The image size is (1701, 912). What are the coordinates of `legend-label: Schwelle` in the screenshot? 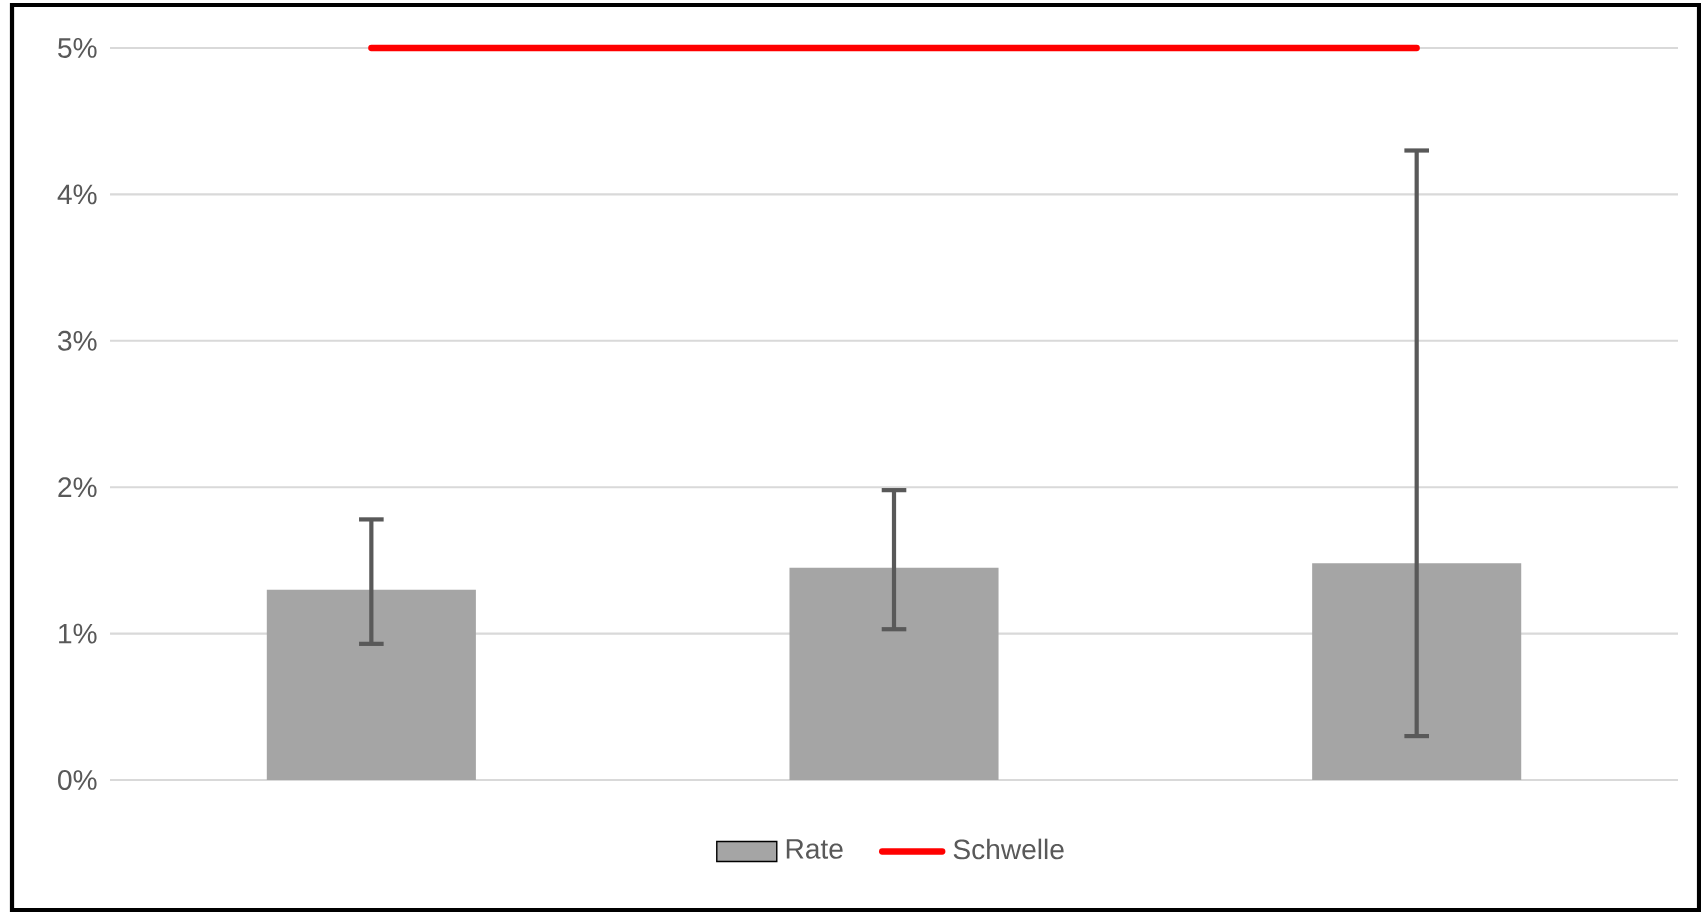 It's located at (1008, 849).